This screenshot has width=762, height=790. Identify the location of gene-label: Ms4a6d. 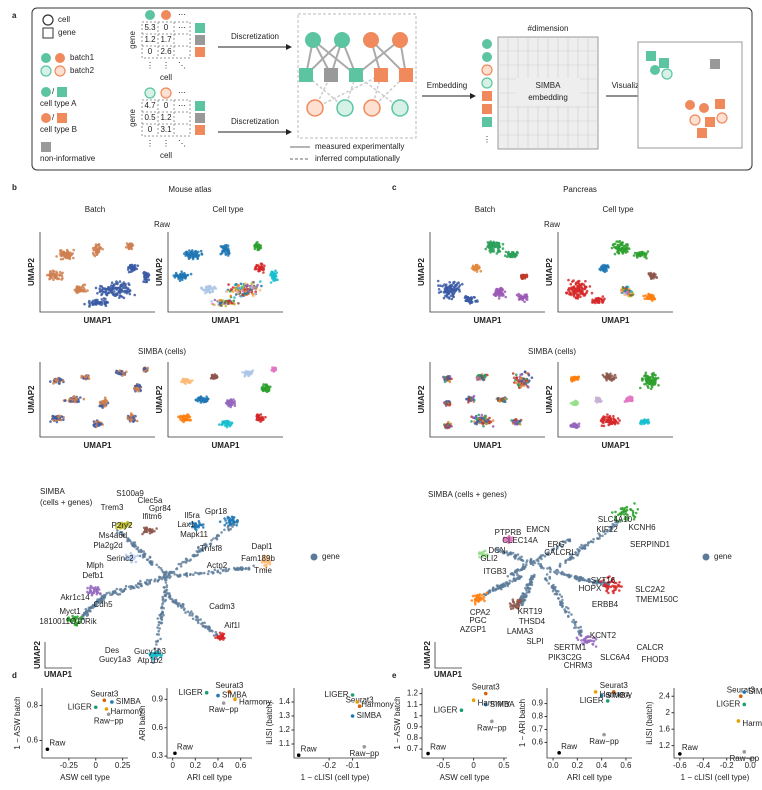
(113, 535).